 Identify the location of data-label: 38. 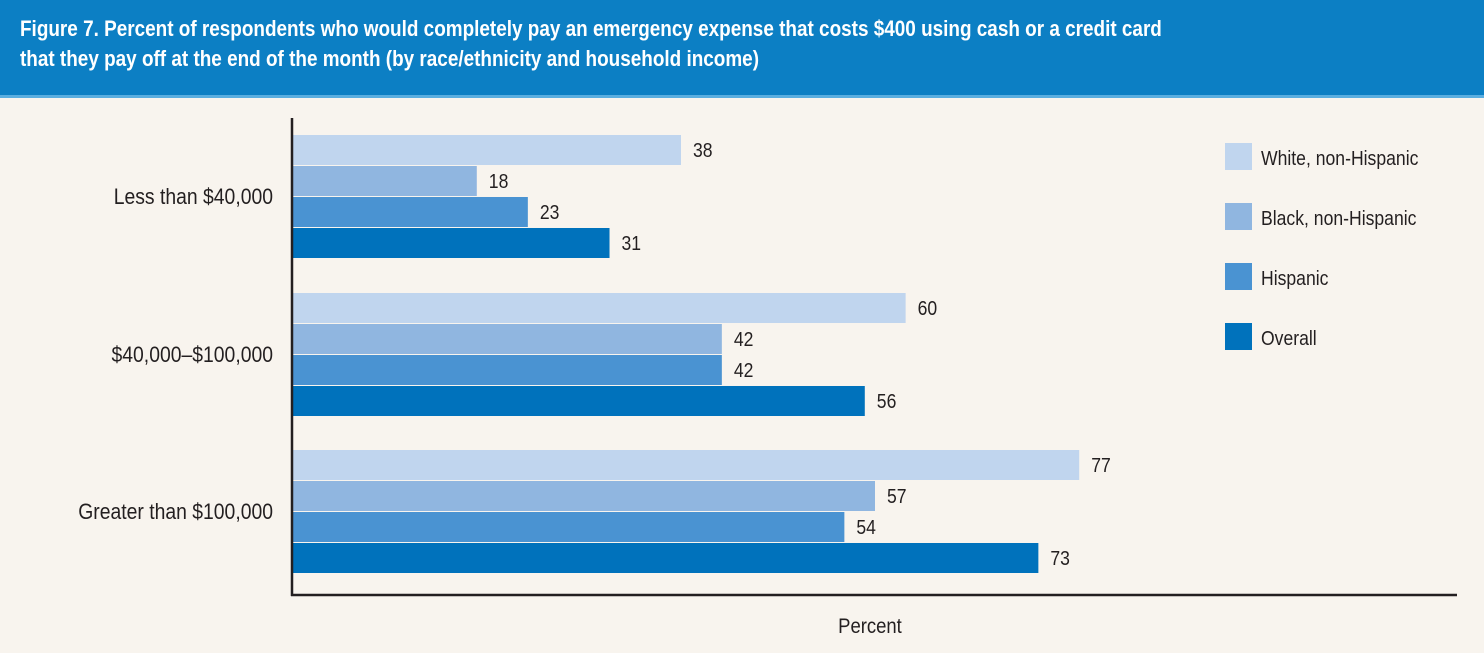
(703, 150).